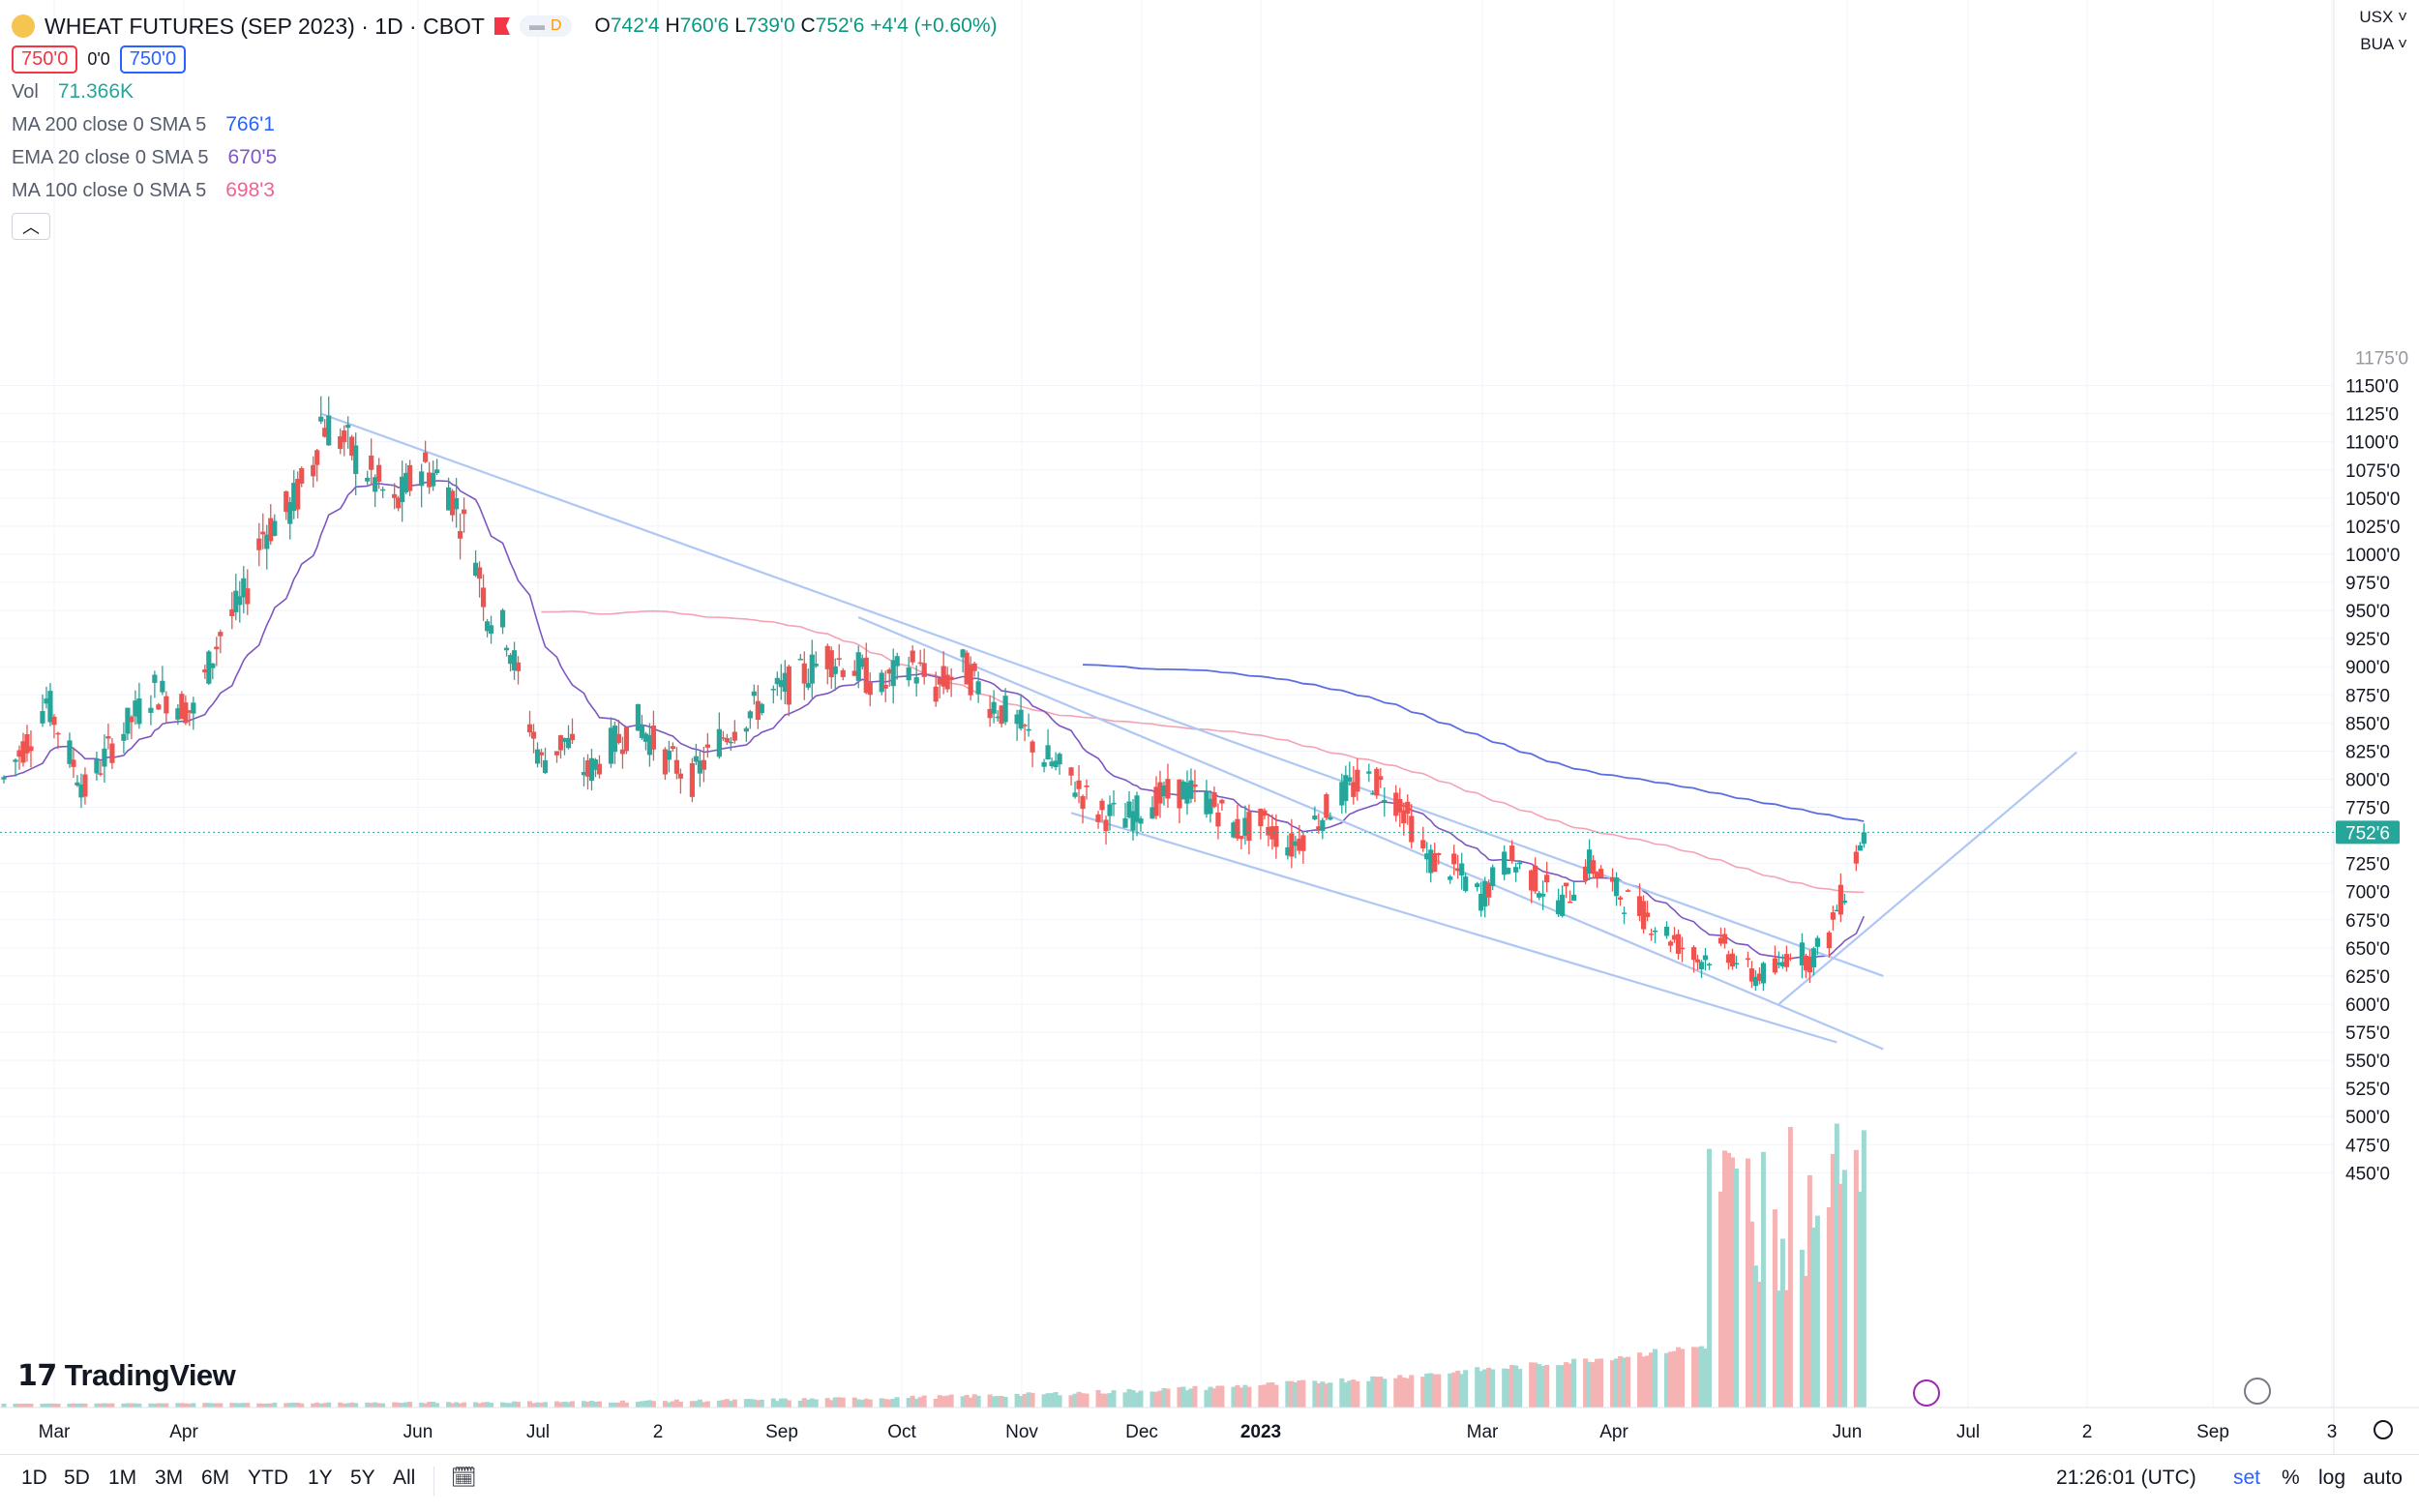  I want to click on eye-slash-icon: ▬, so click(536, 26).